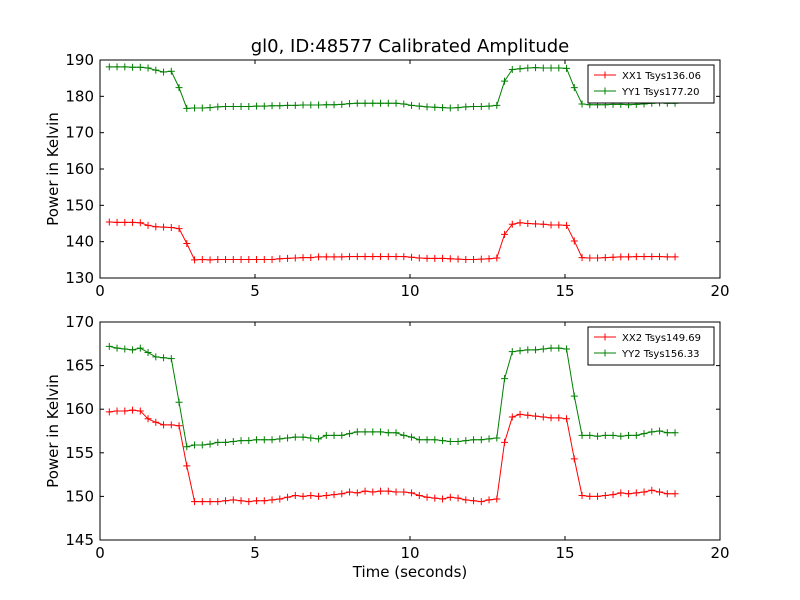 The image size is (800, 600). What do you see at coordinates (661, 338) in the screenshot?
I see `legend-entry-0: XX2 Tsys149.69` at bounding box center [661, 338].